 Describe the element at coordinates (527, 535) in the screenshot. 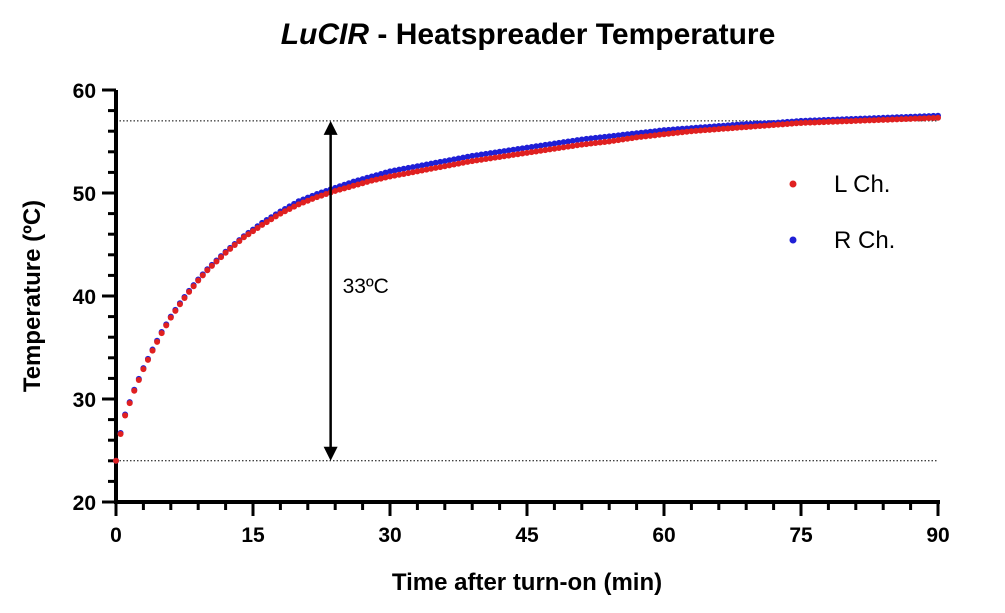

I see `x-tick-label: 45` at that location.